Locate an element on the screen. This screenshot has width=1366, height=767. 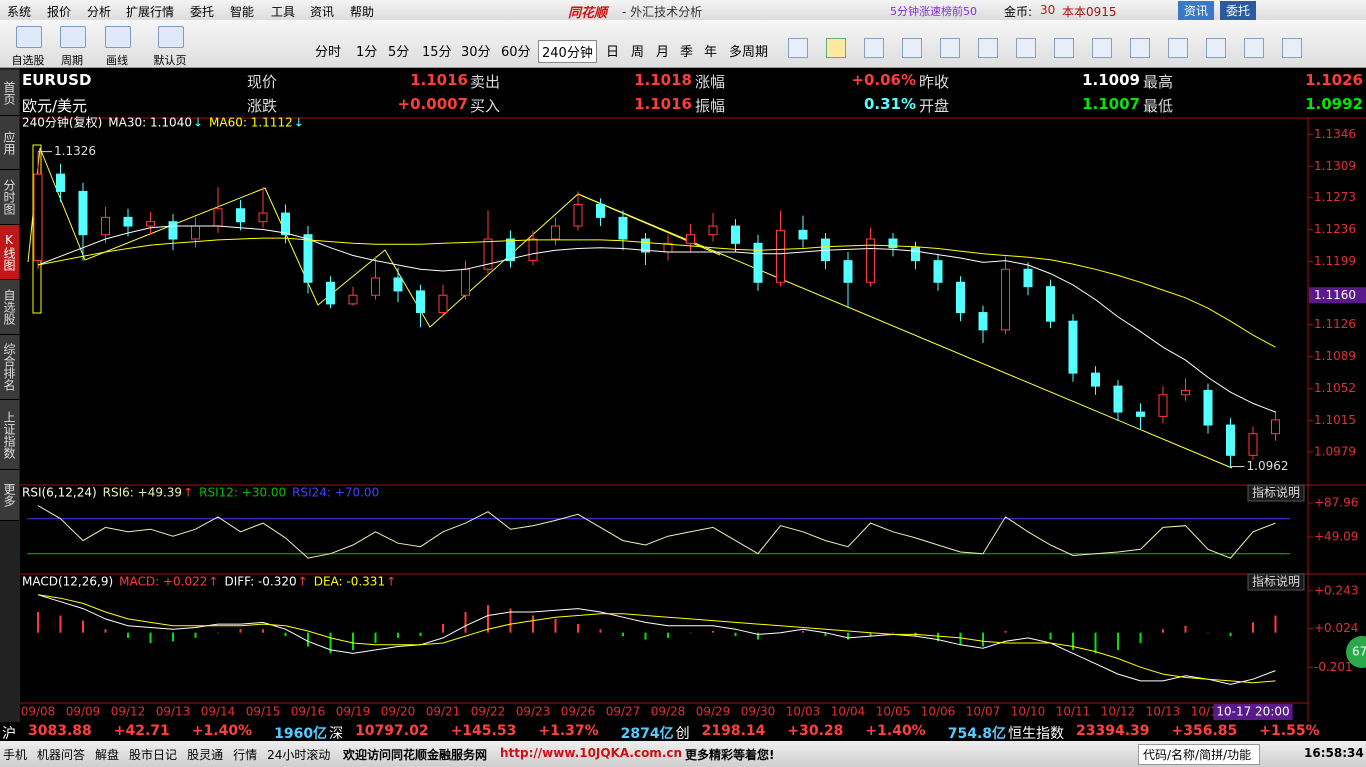
sidebar-tab: 首页 is located at coordinates (9, 93).